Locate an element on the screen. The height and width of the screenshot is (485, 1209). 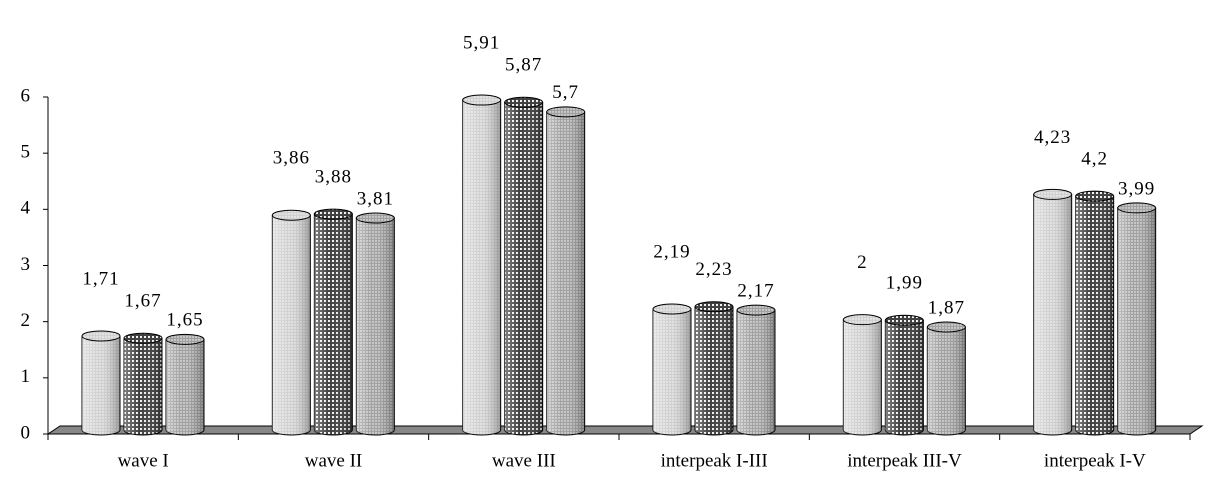
data-label: 2,23 is located at coordinates (713, 269).